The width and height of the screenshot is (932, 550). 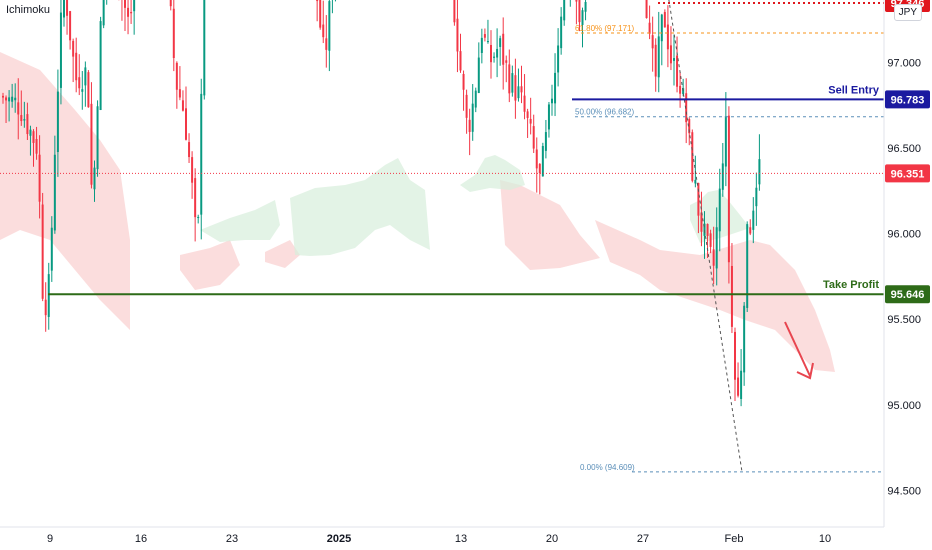 What do you see at coordinates (907, 12) in the screenshot?
I see `currency-badge: JPY` at bounding box center [907, 12].